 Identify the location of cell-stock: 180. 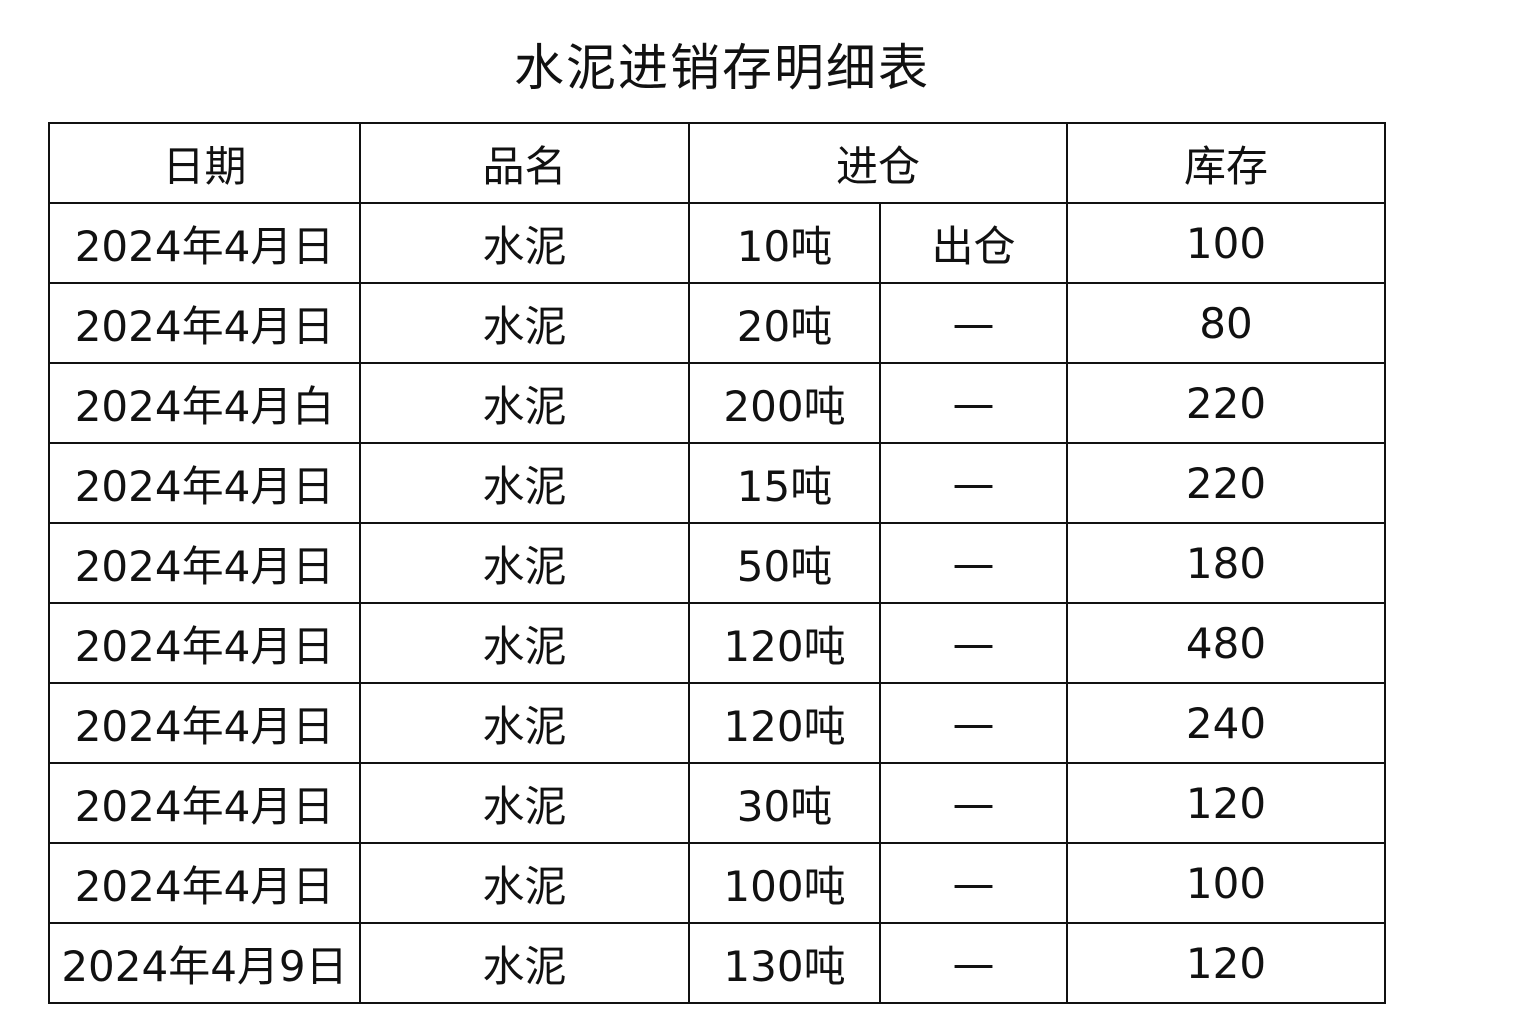
(1226, 563).